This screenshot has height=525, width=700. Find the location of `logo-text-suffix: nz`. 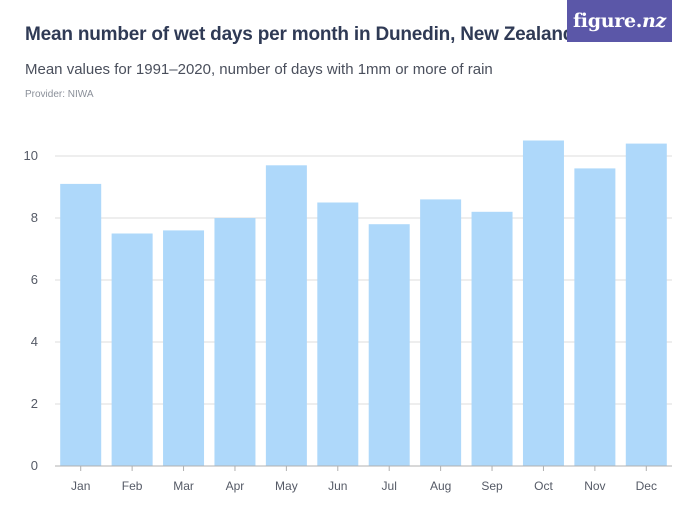

logo-text-suffix: nz is located at coordinates (654, 21).